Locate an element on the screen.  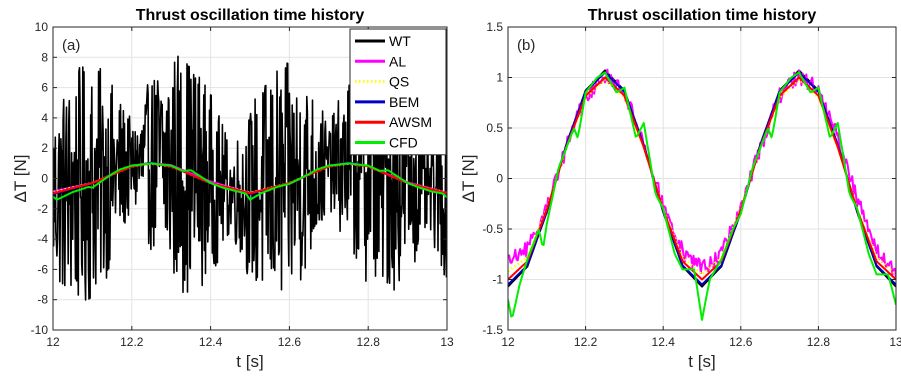
legend-label-awsm: AWSM is located at coordinates (410, 122).